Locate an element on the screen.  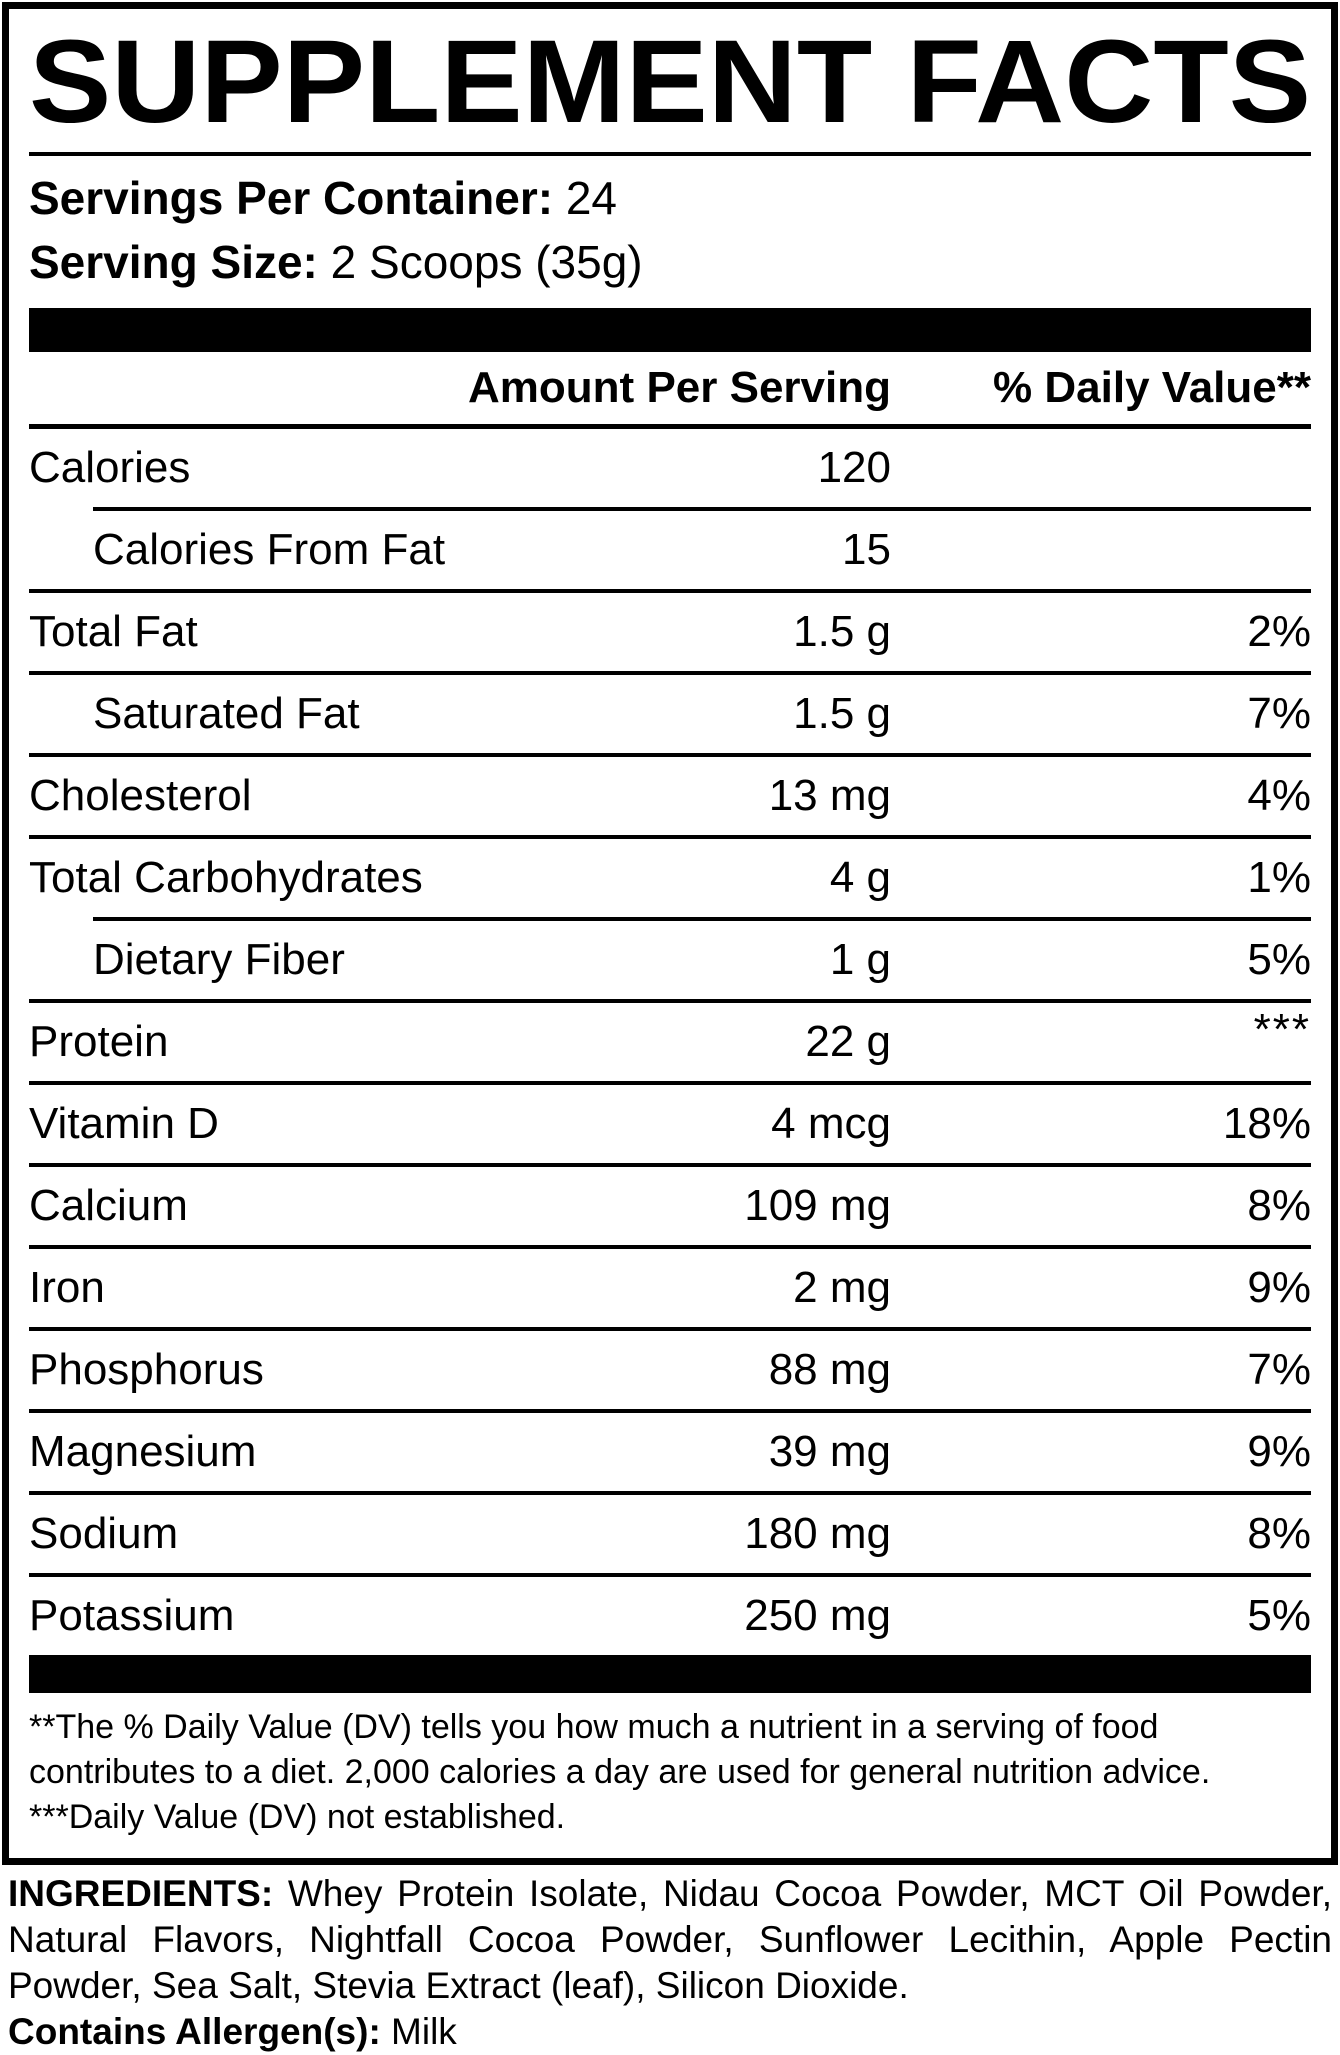
nutrient-label: Total Fat is located at coordinates (113, 631).